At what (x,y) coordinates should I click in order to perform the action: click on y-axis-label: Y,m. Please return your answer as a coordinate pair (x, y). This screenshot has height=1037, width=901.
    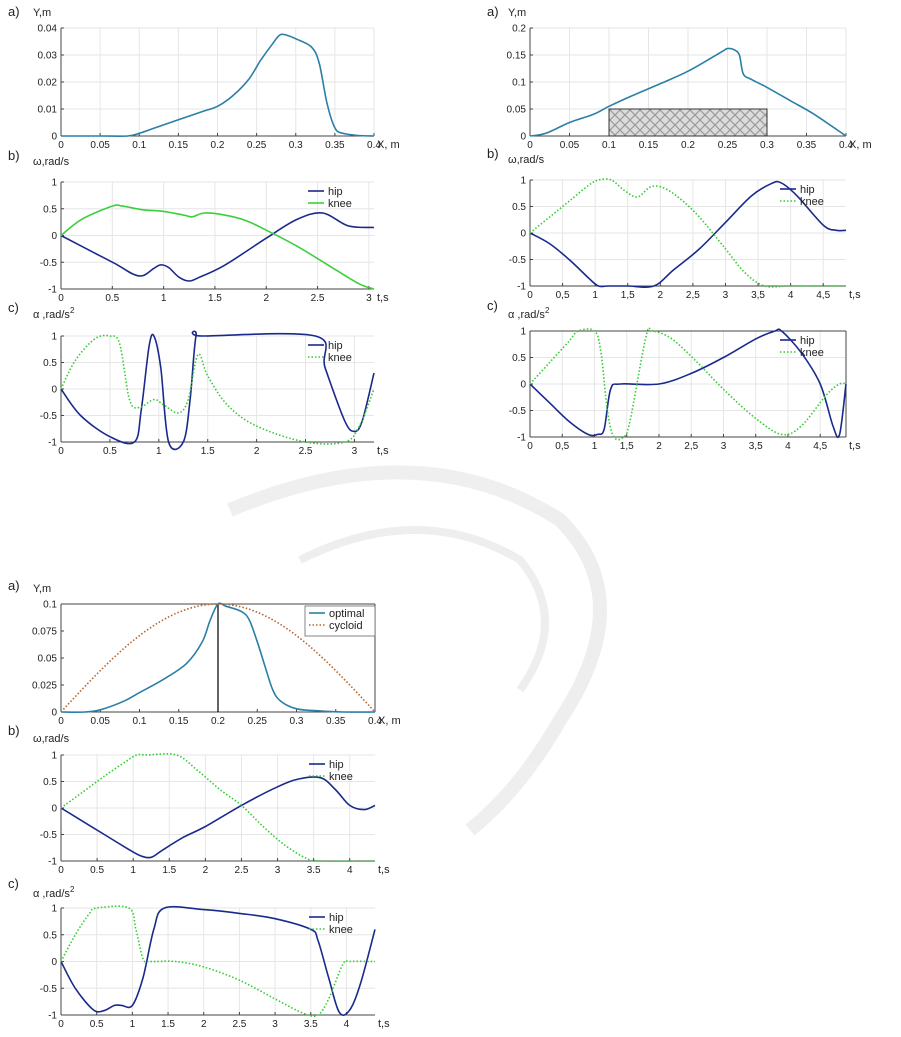
    Looking at the image, I should click on (517, 13).